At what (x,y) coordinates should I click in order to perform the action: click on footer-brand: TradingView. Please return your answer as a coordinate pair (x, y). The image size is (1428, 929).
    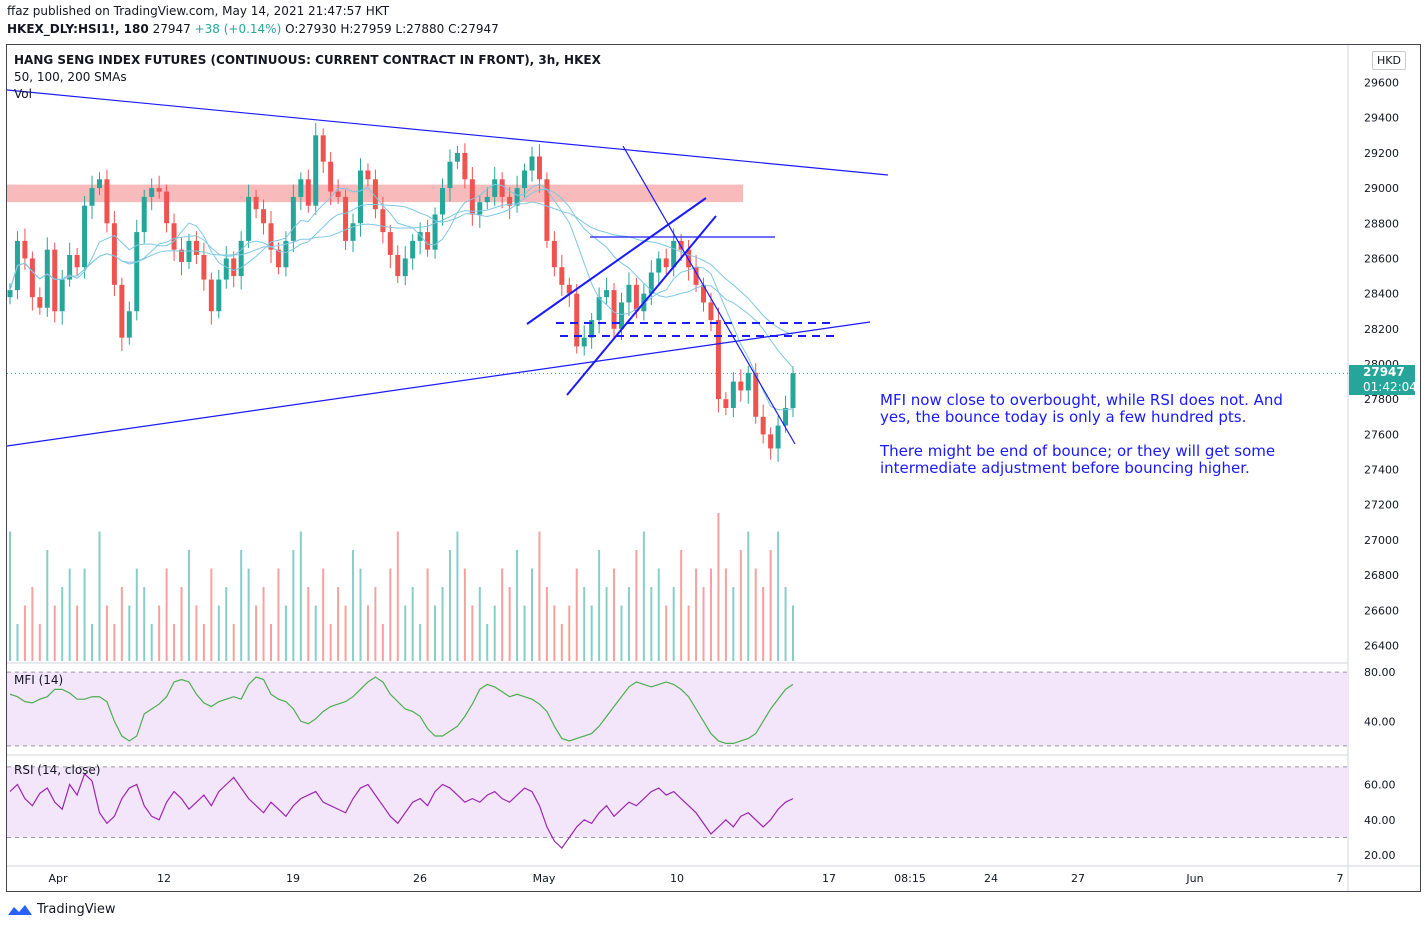
    Looking at the image, I should click on (61, 909).